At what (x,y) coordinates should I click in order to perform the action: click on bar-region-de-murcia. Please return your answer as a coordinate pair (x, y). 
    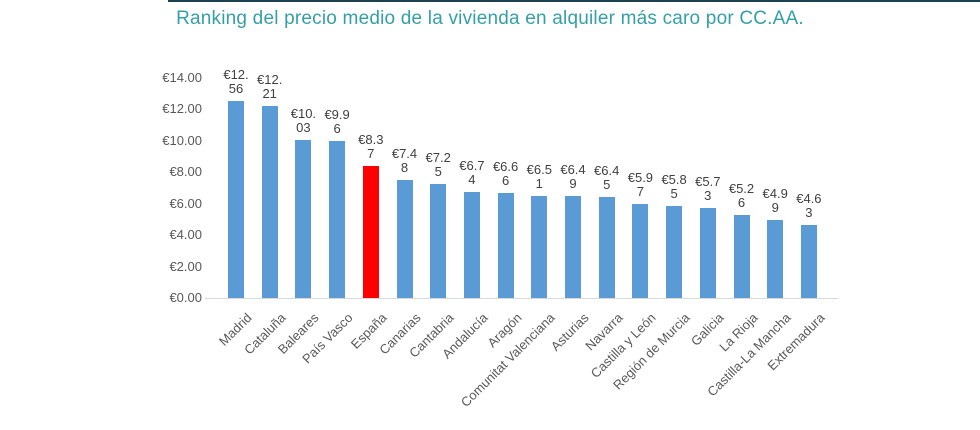
    Looking at the image, I should click on (674, 252).